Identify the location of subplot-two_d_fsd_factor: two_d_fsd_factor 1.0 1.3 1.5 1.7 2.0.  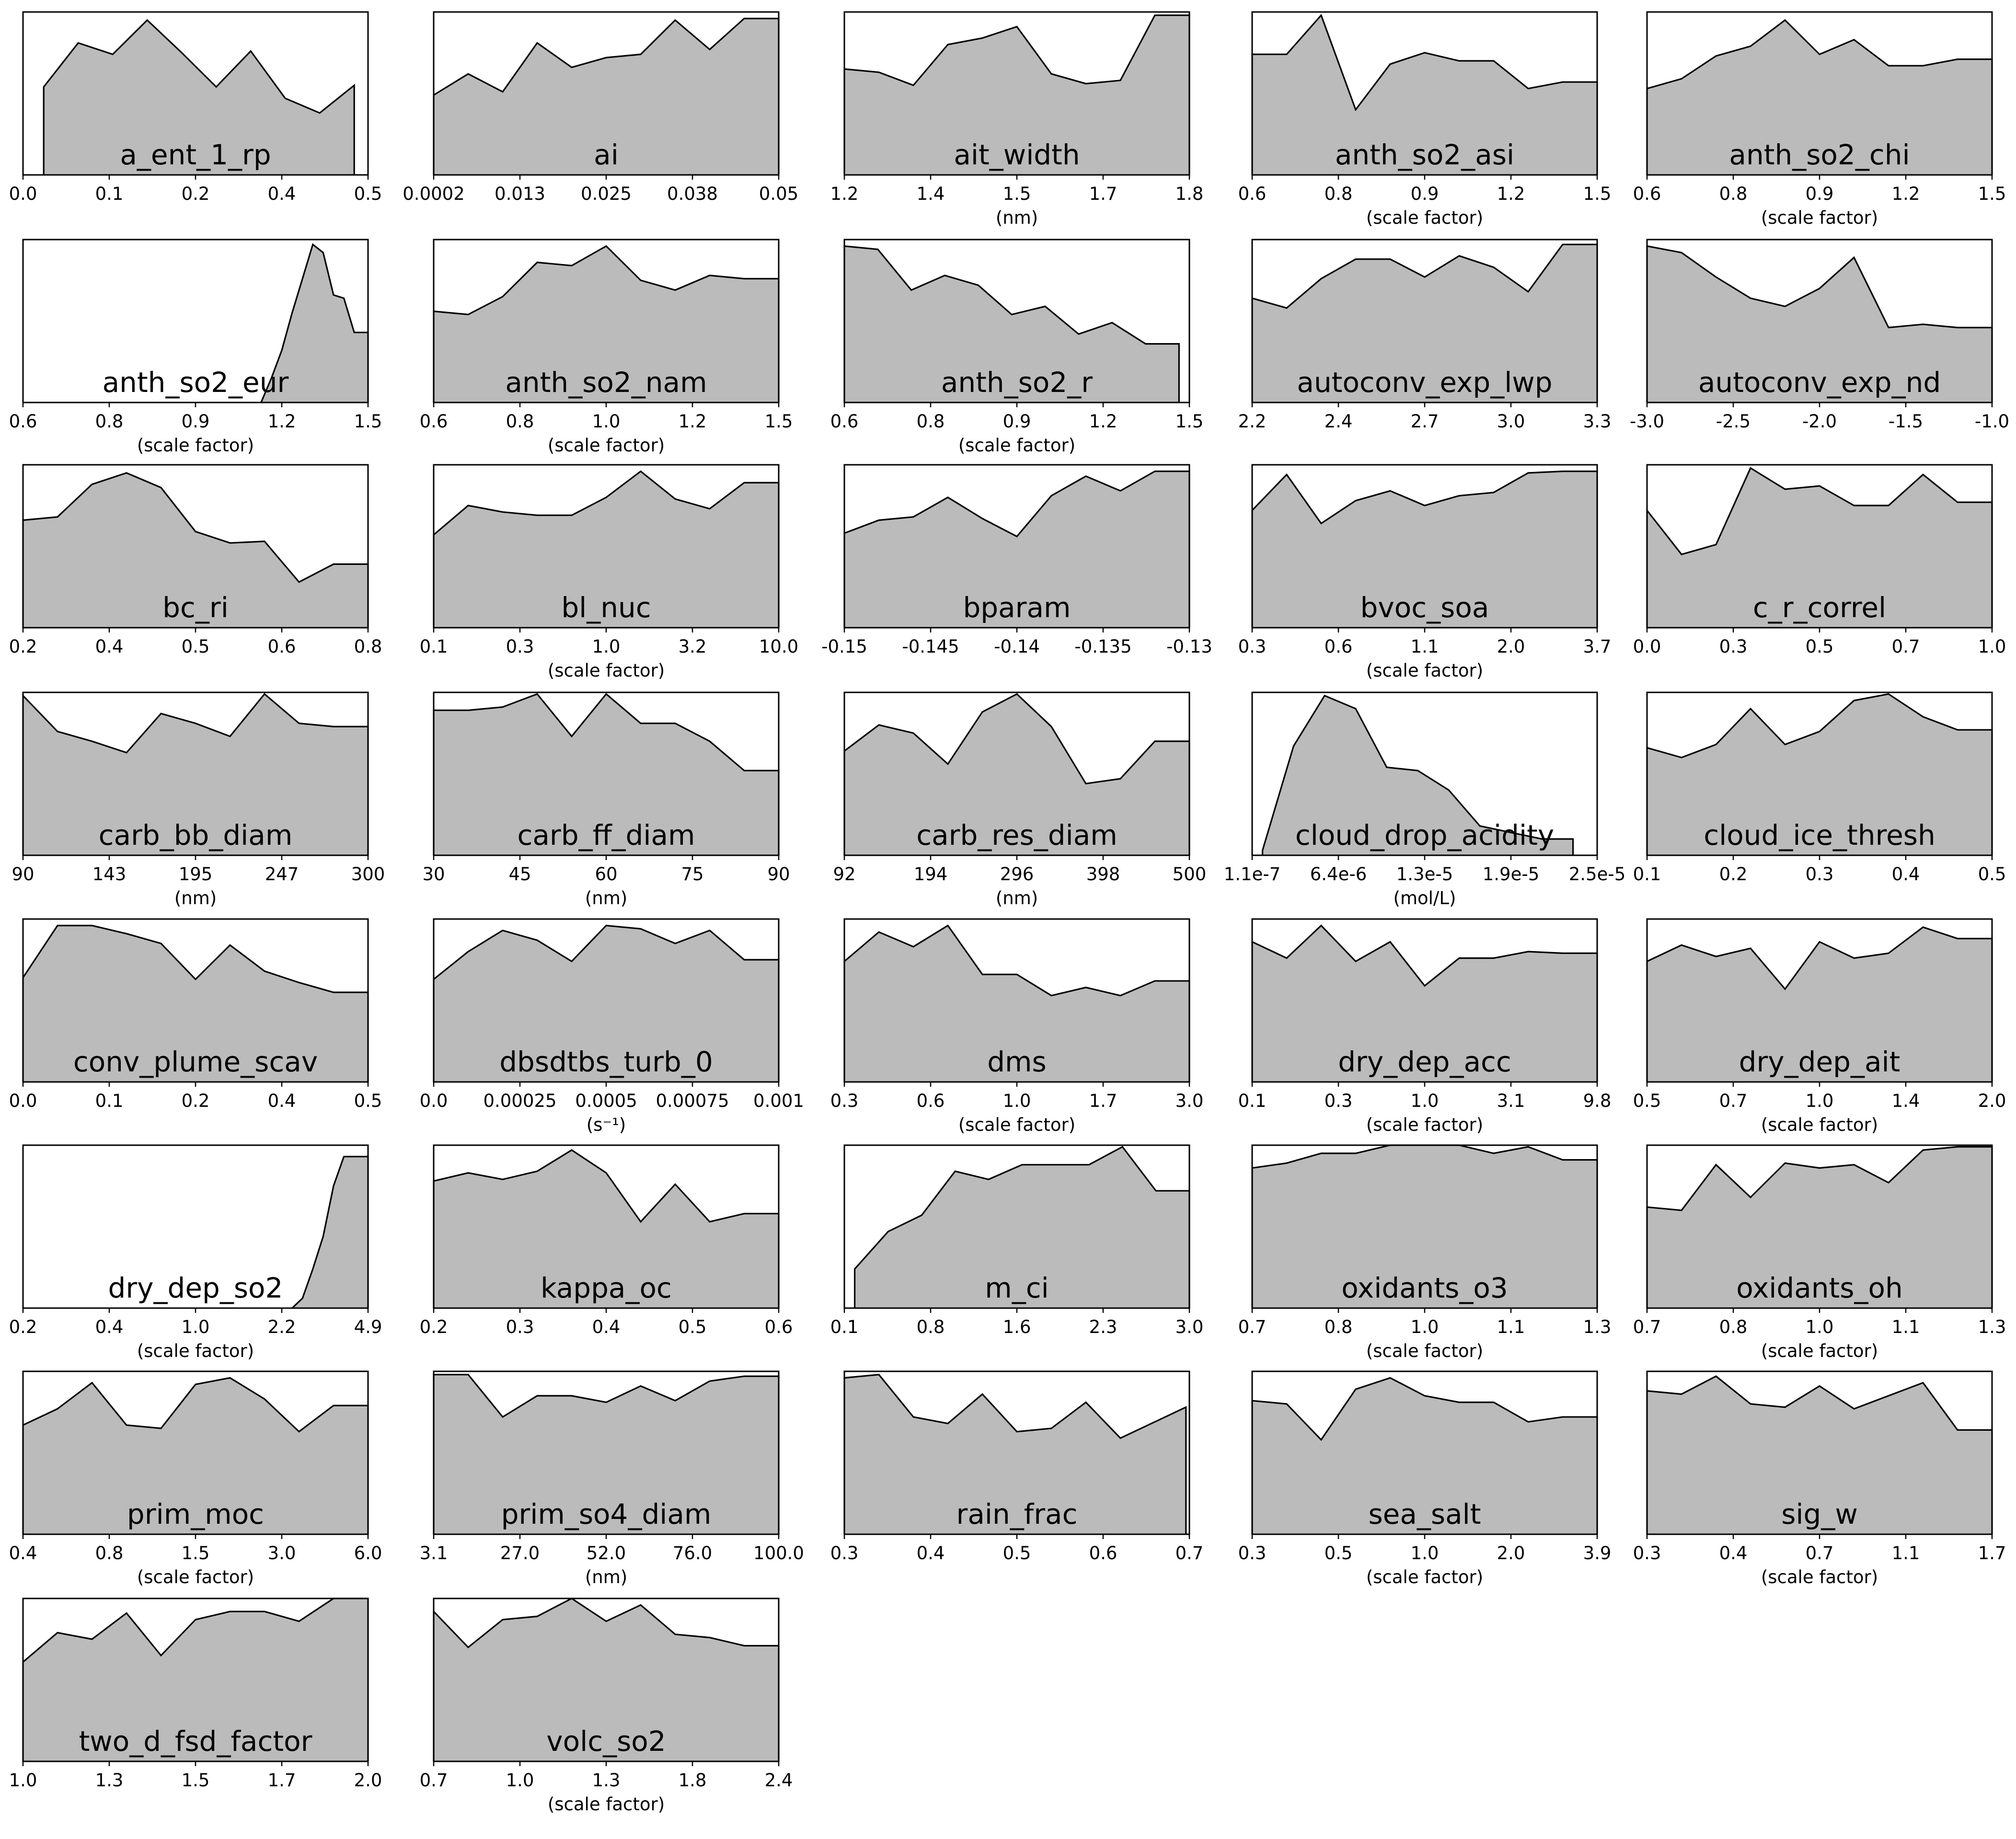
(195, 1694).